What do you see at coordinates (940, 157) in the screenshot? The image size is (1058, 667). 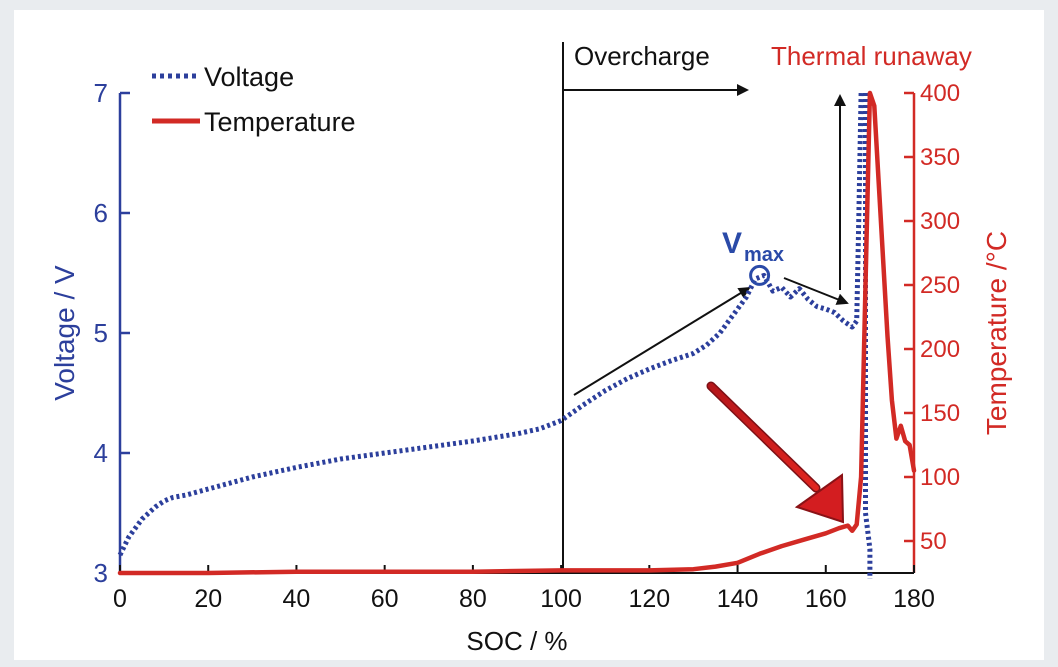 I see `right-tick-label: 350` at bounding box center [940, 157].